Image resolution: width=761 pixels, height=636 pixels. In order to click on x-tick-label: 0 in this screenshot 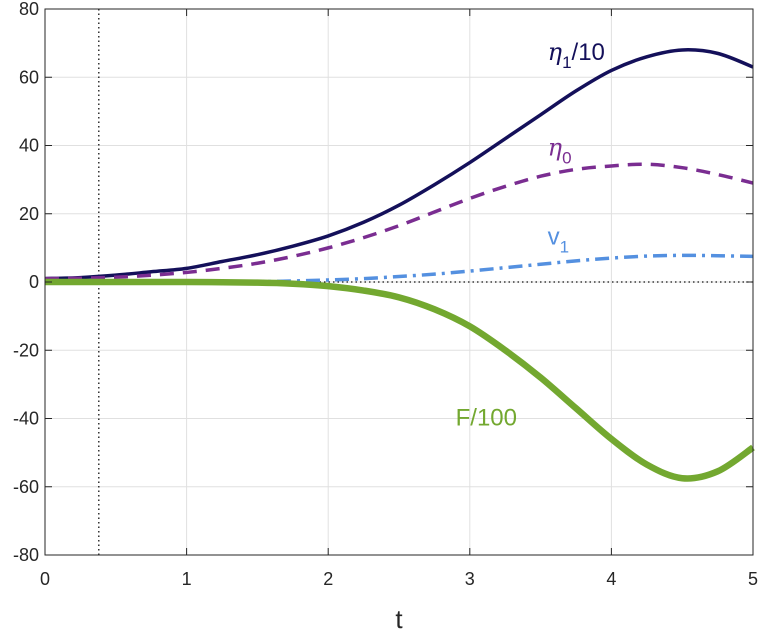, I will do `click(45, 579)`.